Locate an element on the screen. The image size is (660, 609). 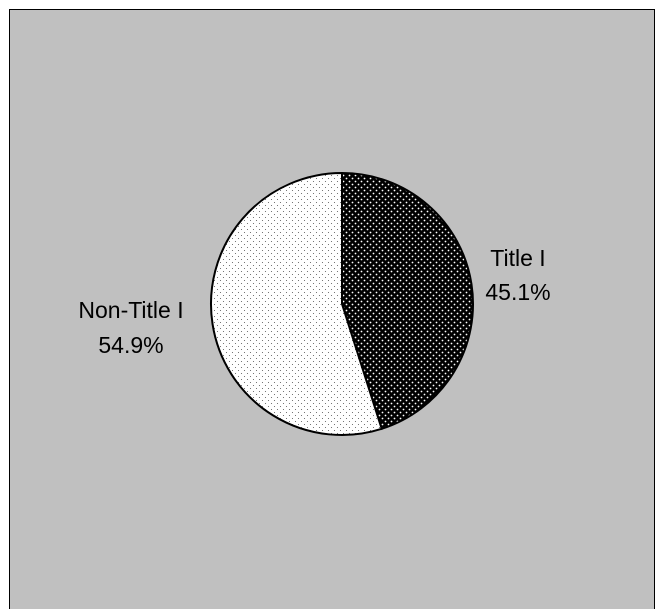
slice-value-title-i: 45.1% is located at coordinates (517, 292).